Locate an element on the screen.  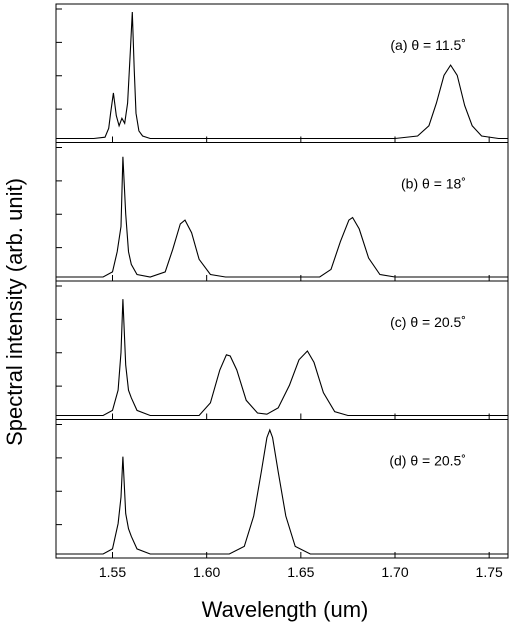
panel-label: (c) θ = 20.5˚ is located at coordinates (428, 322).